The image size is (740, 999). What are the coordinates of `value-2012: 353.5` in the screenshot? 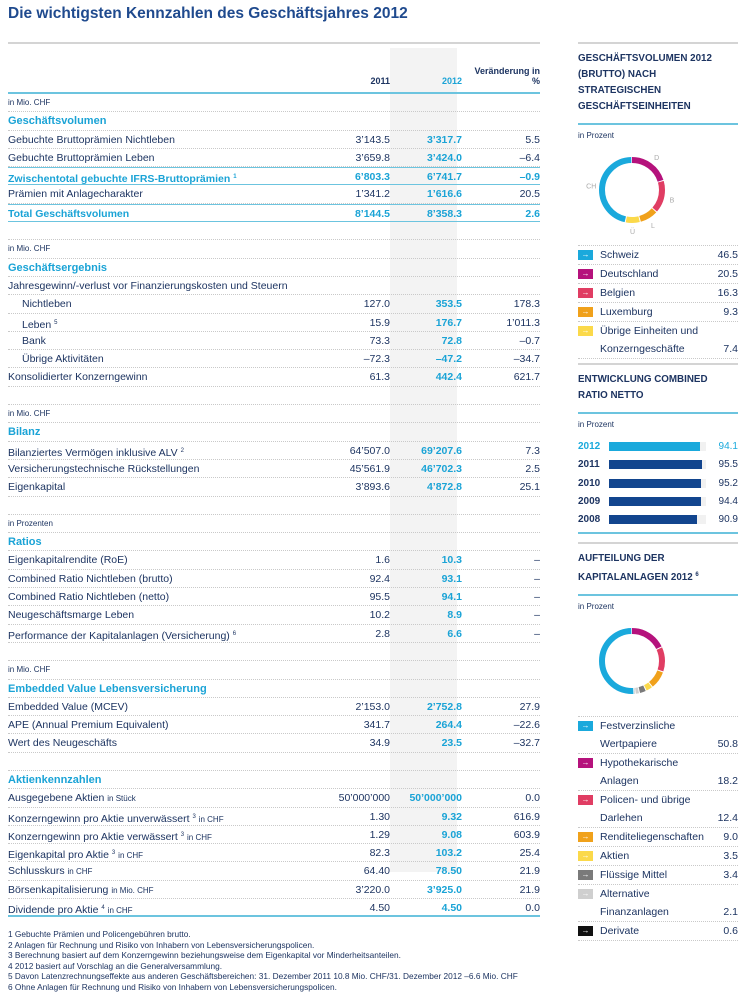 It's located at (448, 304).